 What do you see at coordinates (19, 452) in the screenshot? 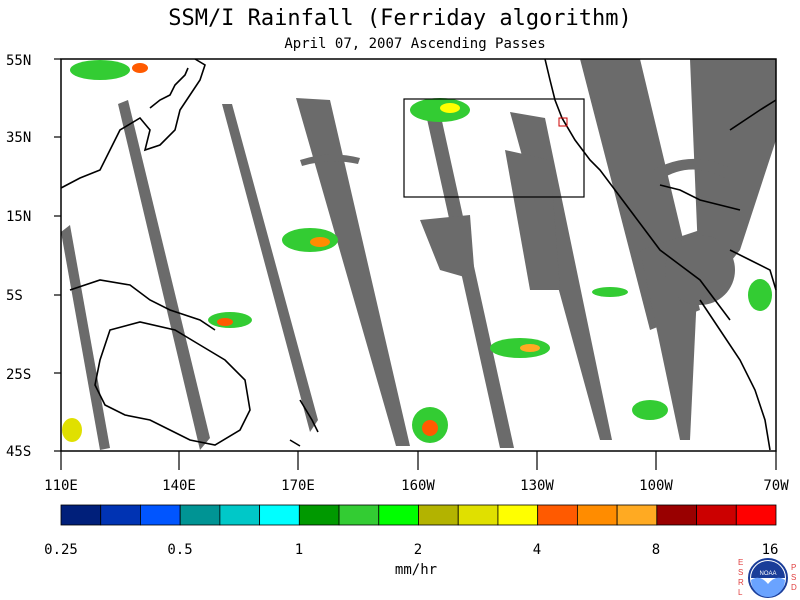
I see `lat-label: 45S` at bounding box center [19, 452].